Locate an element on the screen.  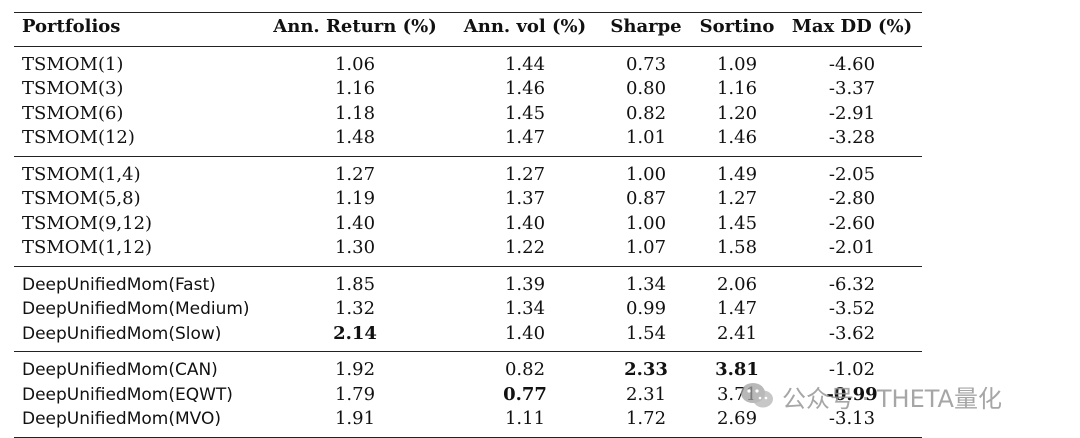
table-row: TSMOM(1,12) 1.30 1.22 1.07 1.58 -2.01 is located at coordinates (468, 251).